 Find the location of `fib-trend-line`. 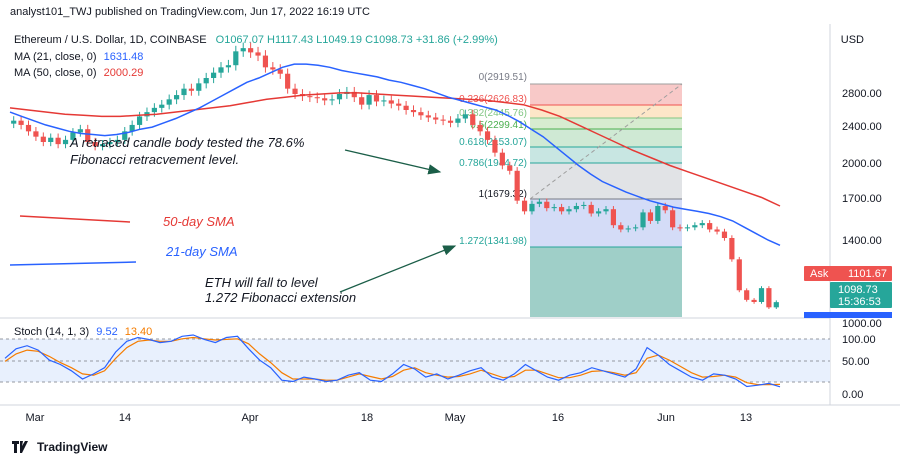

fib-trend-line is located at coordinates (606, 141).